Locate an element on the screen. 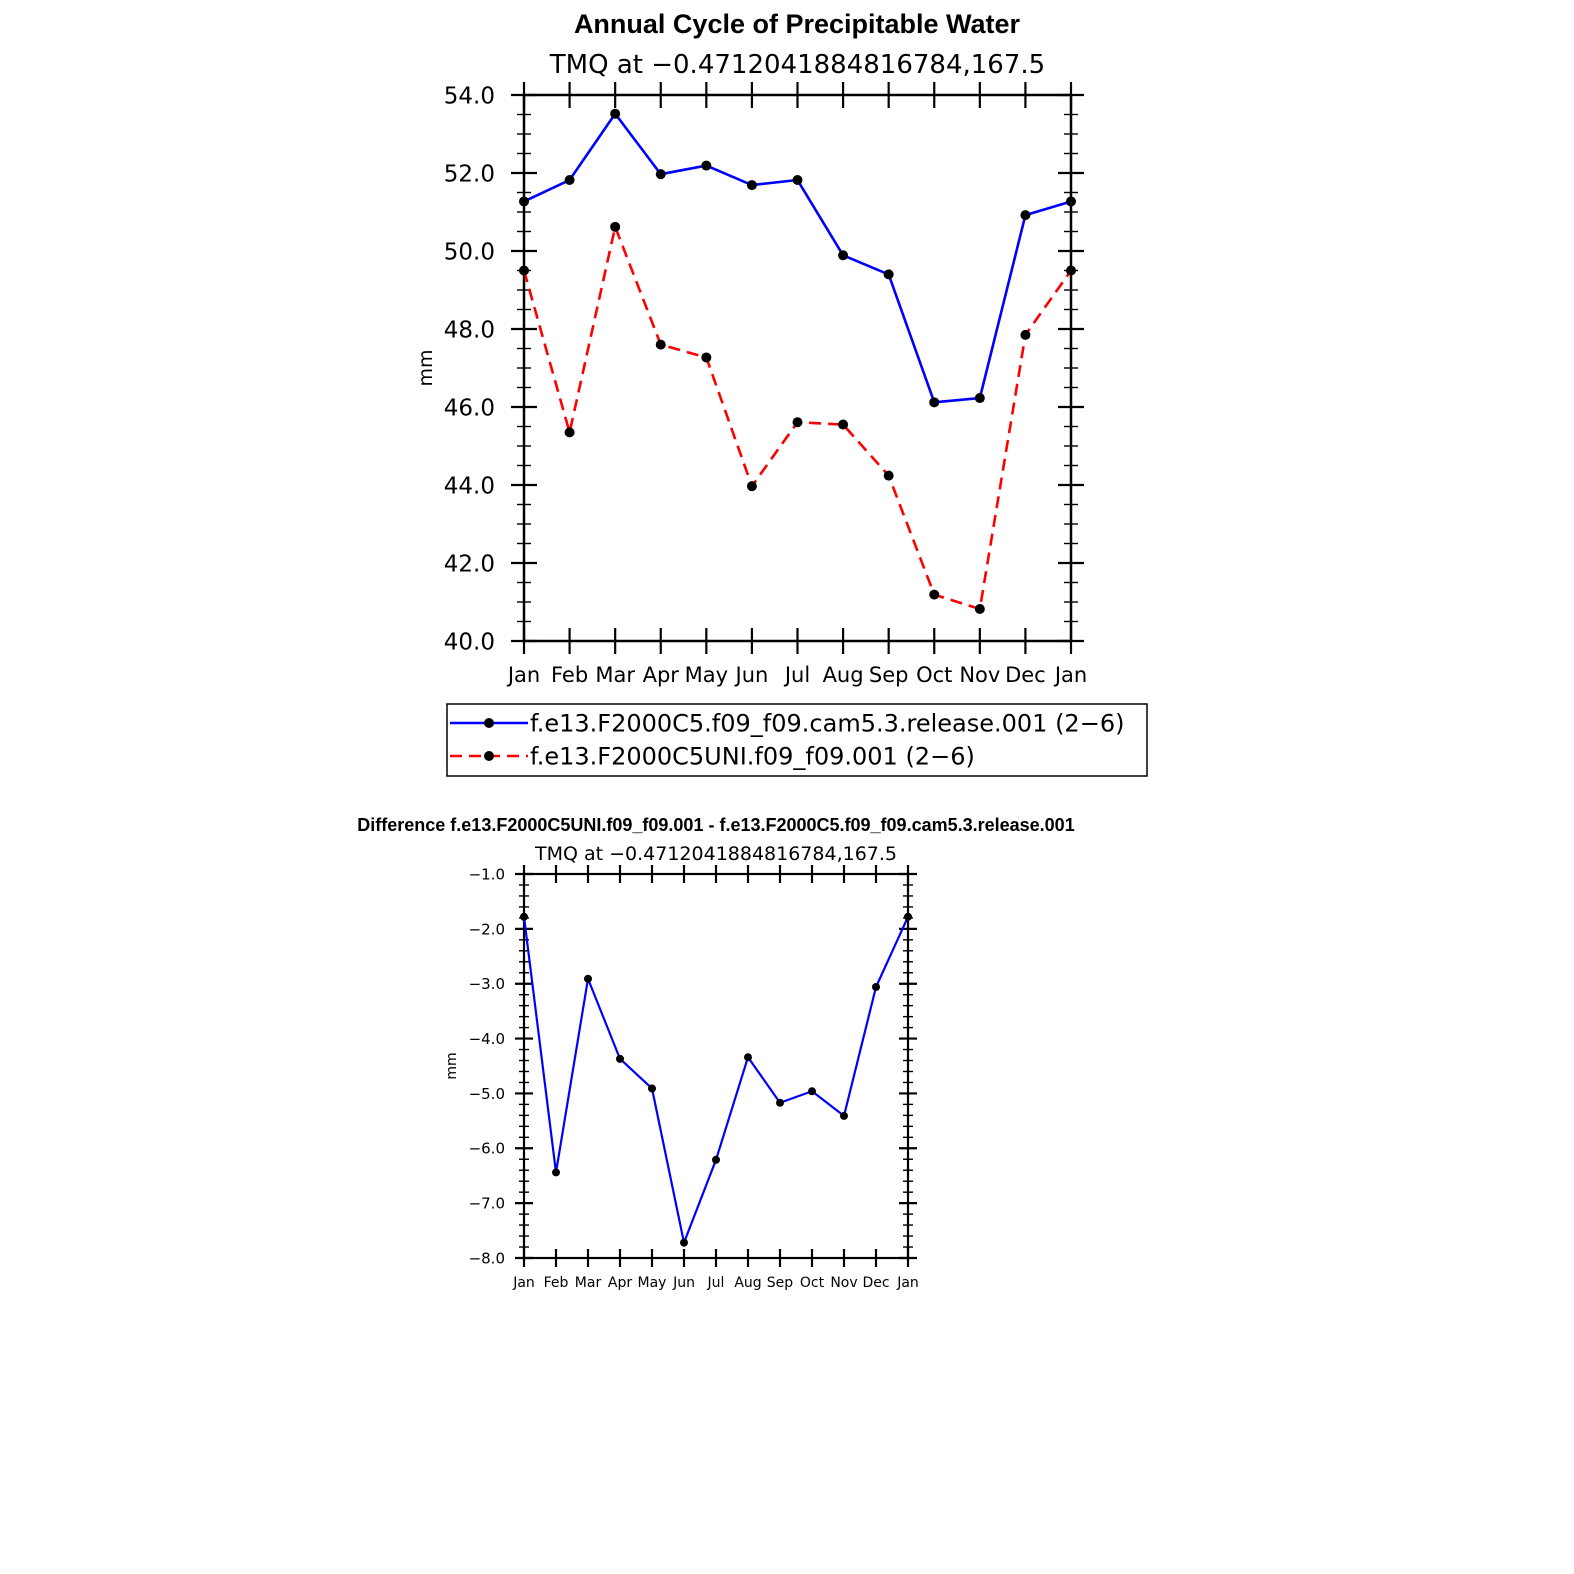 Image resolution: width=1574 pixels, height=1574 pixels. plot-frame is located at coordinates (716, 1066).